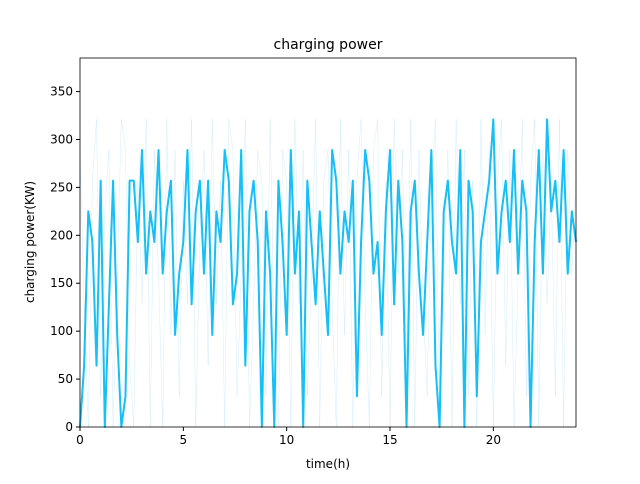  I want to click on y-axis-label: charging power(KW), so click(30, 242).